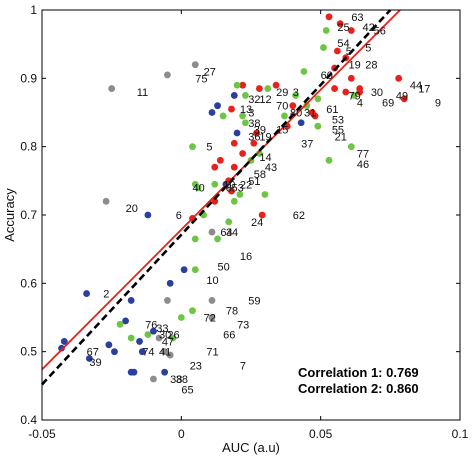  I want to click on point-label: 72, so click(210, 319).